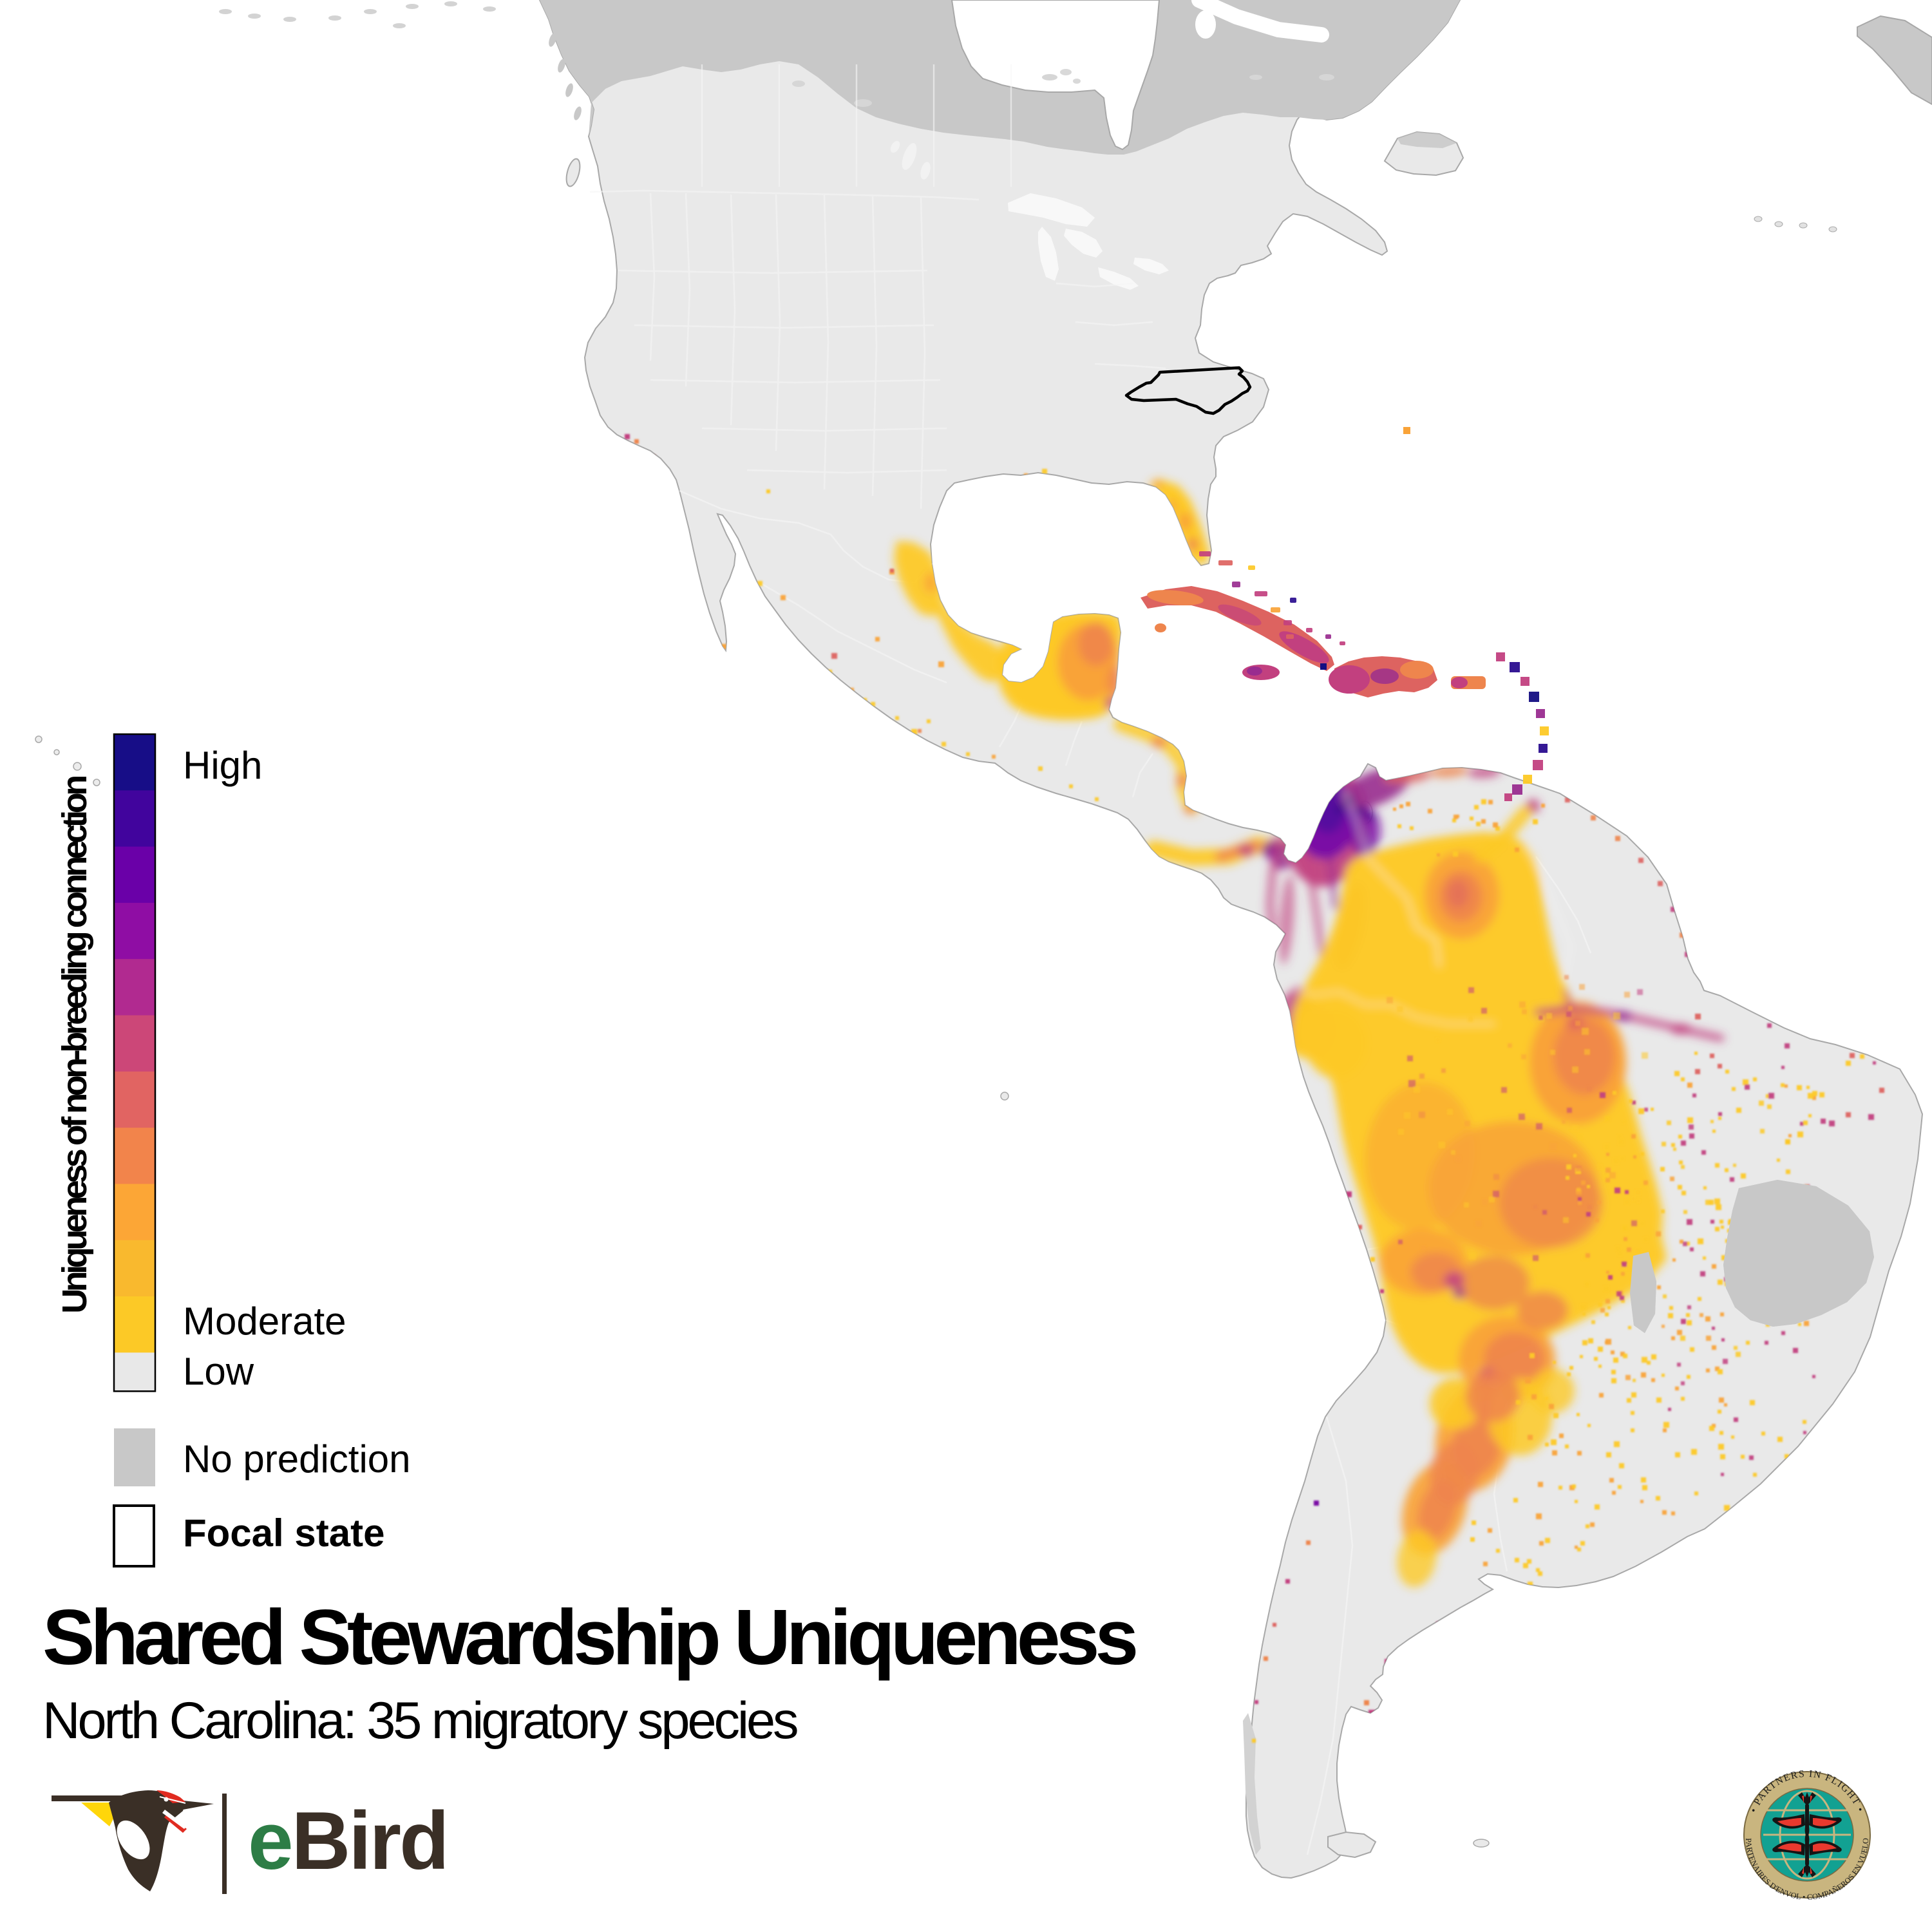 The width and height of the screenshot is (1932, 1932). I want to click on svg-text:North Carolina: 35 migratory s: North Carolina: 35 migratory species, so click(420, 1721).